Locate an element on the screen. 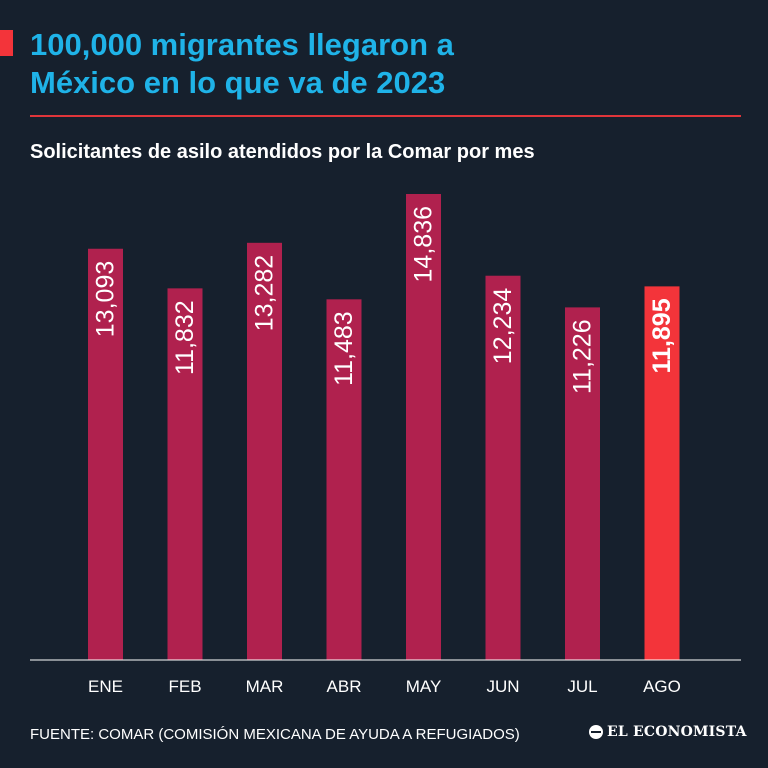 Image resolution: width=768 pixels, height=768 pixels. brand-name: EL ECONOMISTA is located at coordinates (677, 732).